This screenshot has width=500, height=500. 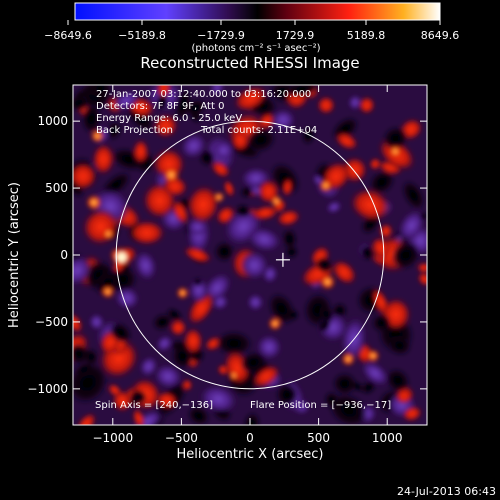 What do you see at coordinates (282, 259) in the screenshot?
I see `spin-axis-cross-marker` at bounding box center [282, 259].